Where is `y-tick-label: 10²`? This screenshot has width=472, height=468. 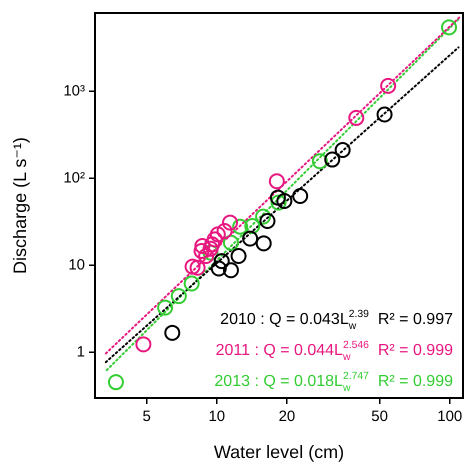 y-tick-label: 10² is located at coordinates (74, 177).